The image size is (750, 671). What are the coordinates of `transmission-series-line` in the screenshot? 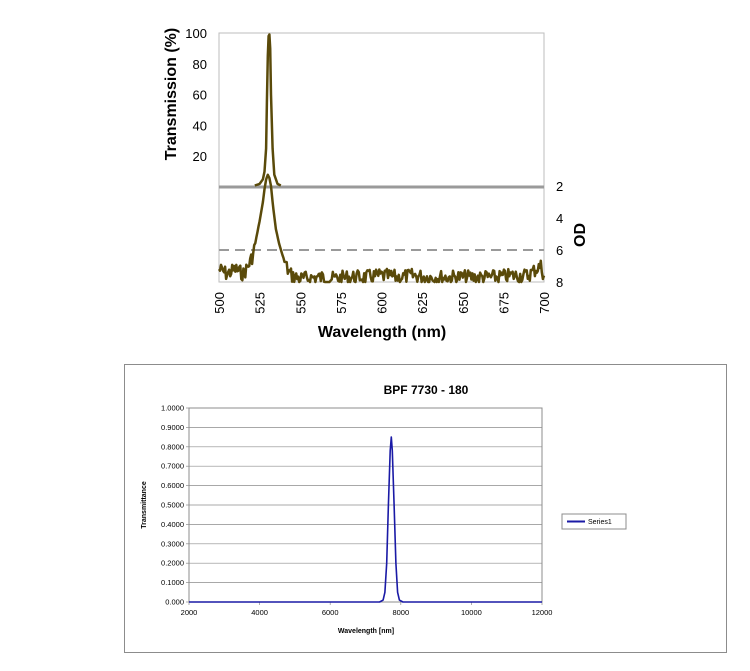 It's located at (268, 110).